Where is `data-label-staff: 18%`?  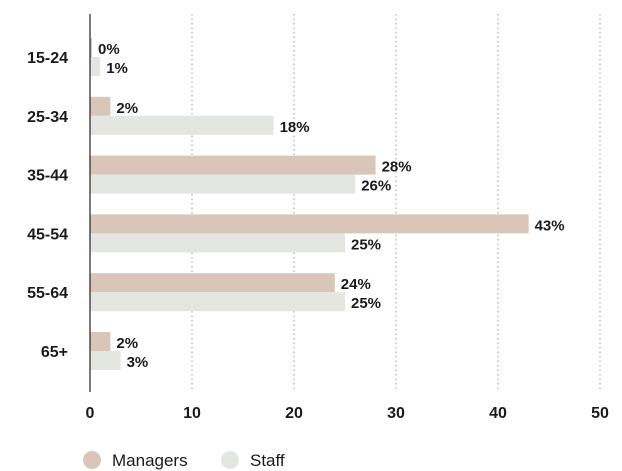
data-label-staff: 18% is located at coordinates (295, 127).